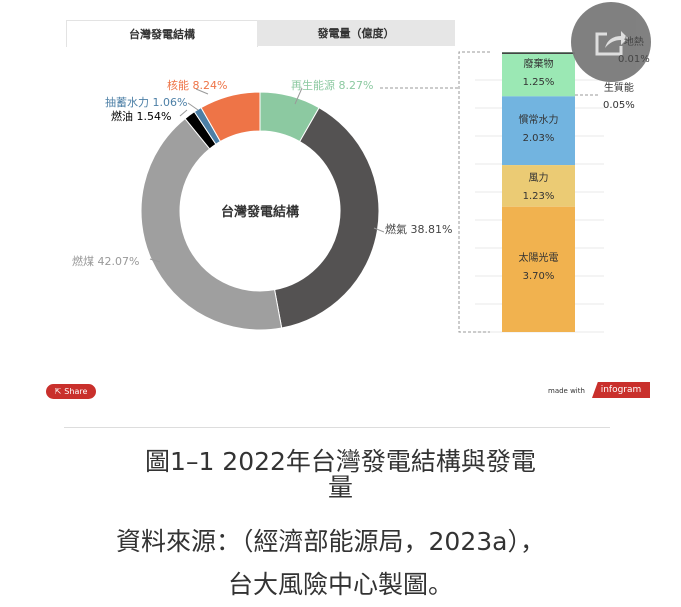 The height and width of the screenshot is (607, 681). I want to click on bar-label-value: 1.25%, so click(538, 82).